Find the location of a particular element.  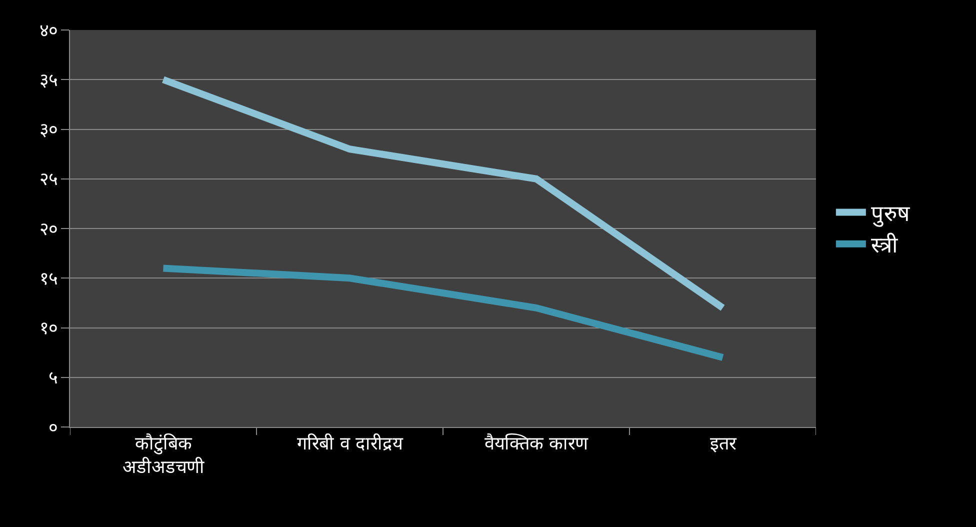

y-tick-label: २० is located at coordinates (48, 229).